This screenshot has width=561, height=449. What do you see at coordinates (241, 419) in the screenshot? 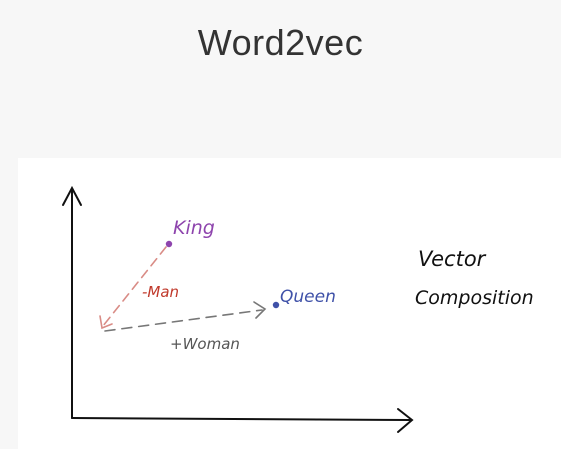
I see `x-axis` at bounding box center [241, 419].